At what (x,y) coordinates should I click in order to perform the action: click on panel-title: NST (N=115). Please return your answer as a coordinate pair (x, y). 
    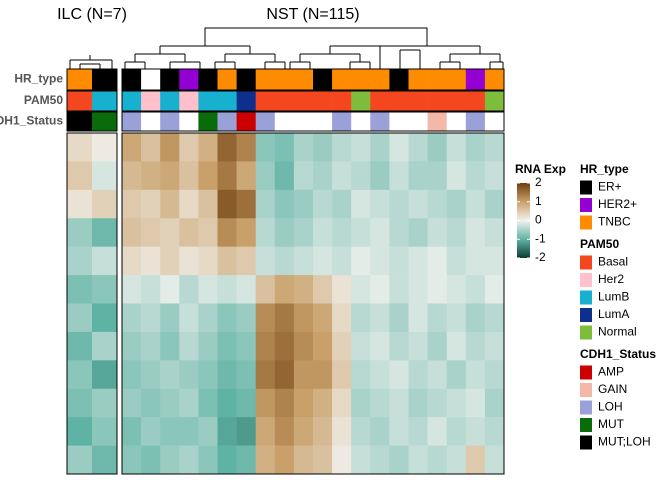
    Looking at the image, I should click on (312, 14).